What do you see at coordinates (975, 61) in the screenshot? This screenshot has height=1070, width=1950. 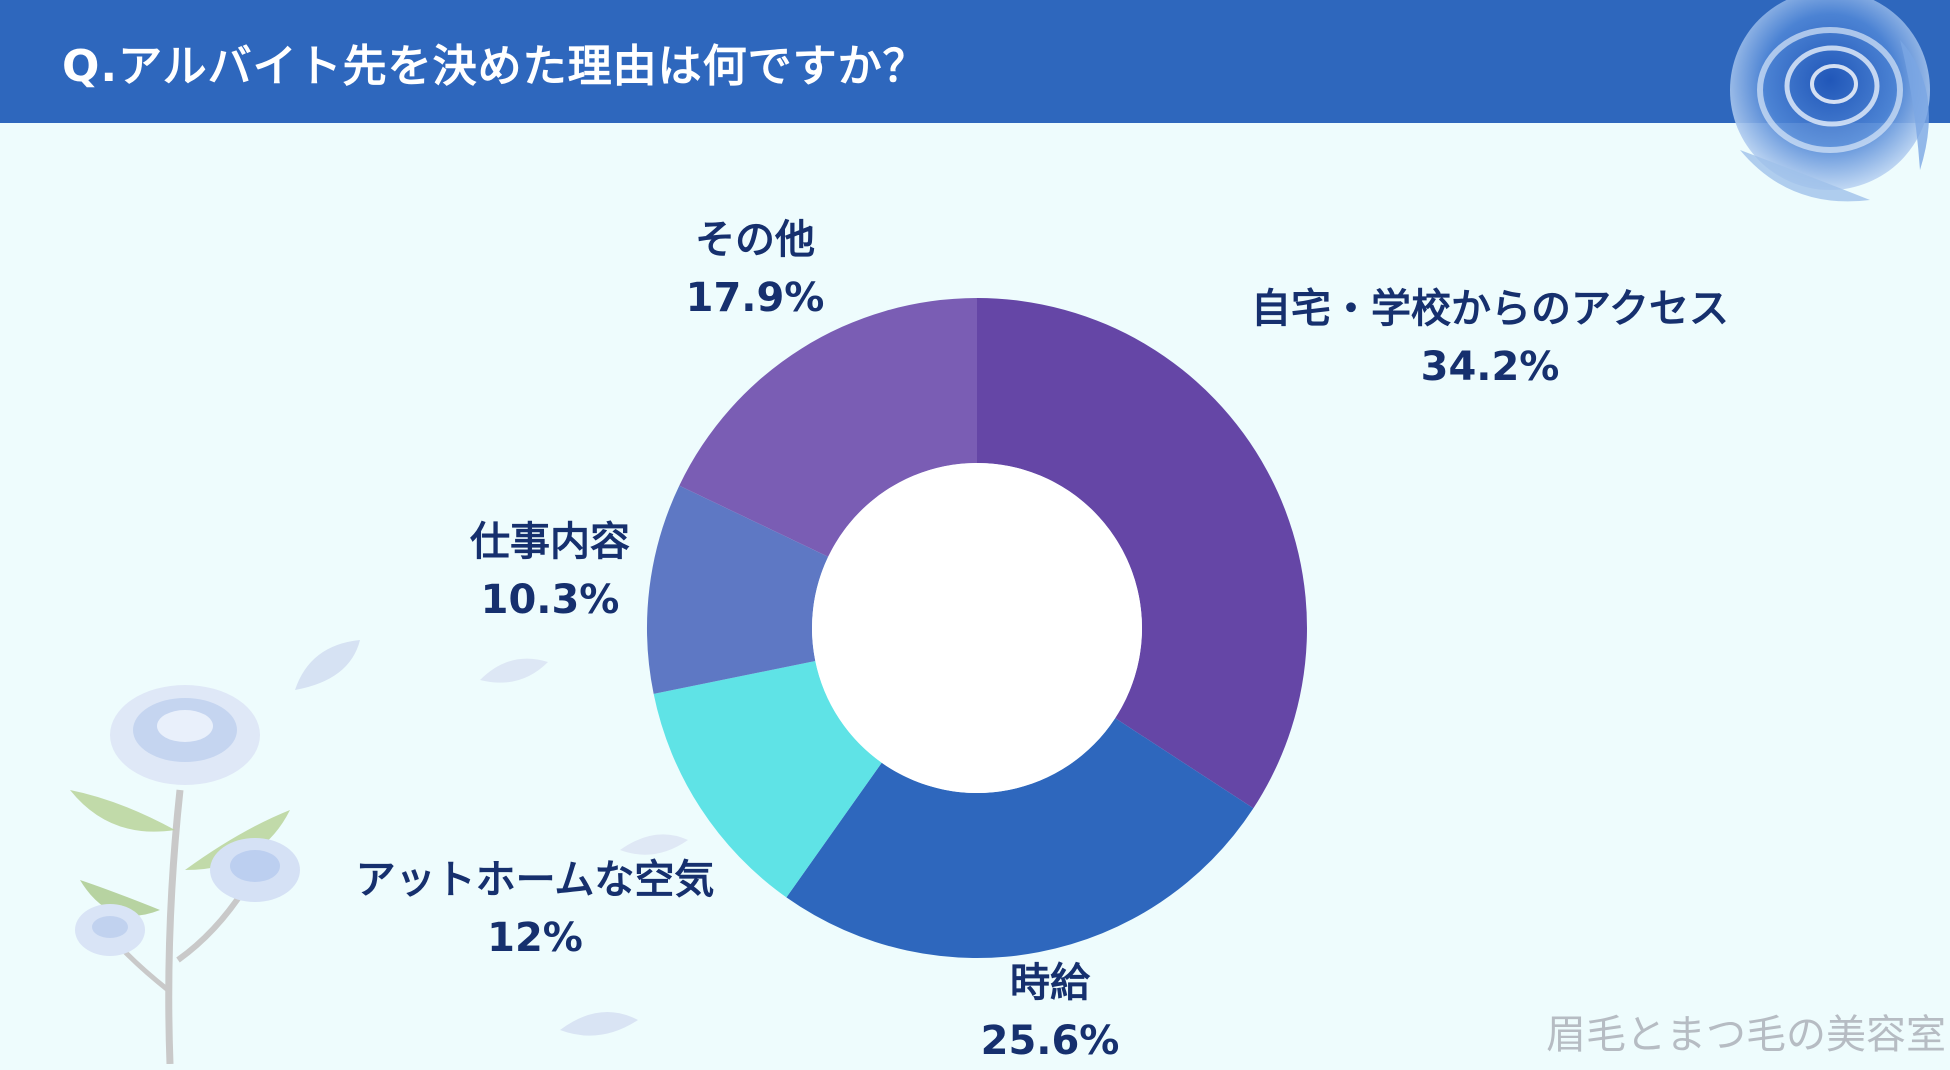 I see `header-bar: Q.アルバイト先を決めた理由は何ですか？` at bounding box center [975, 61].